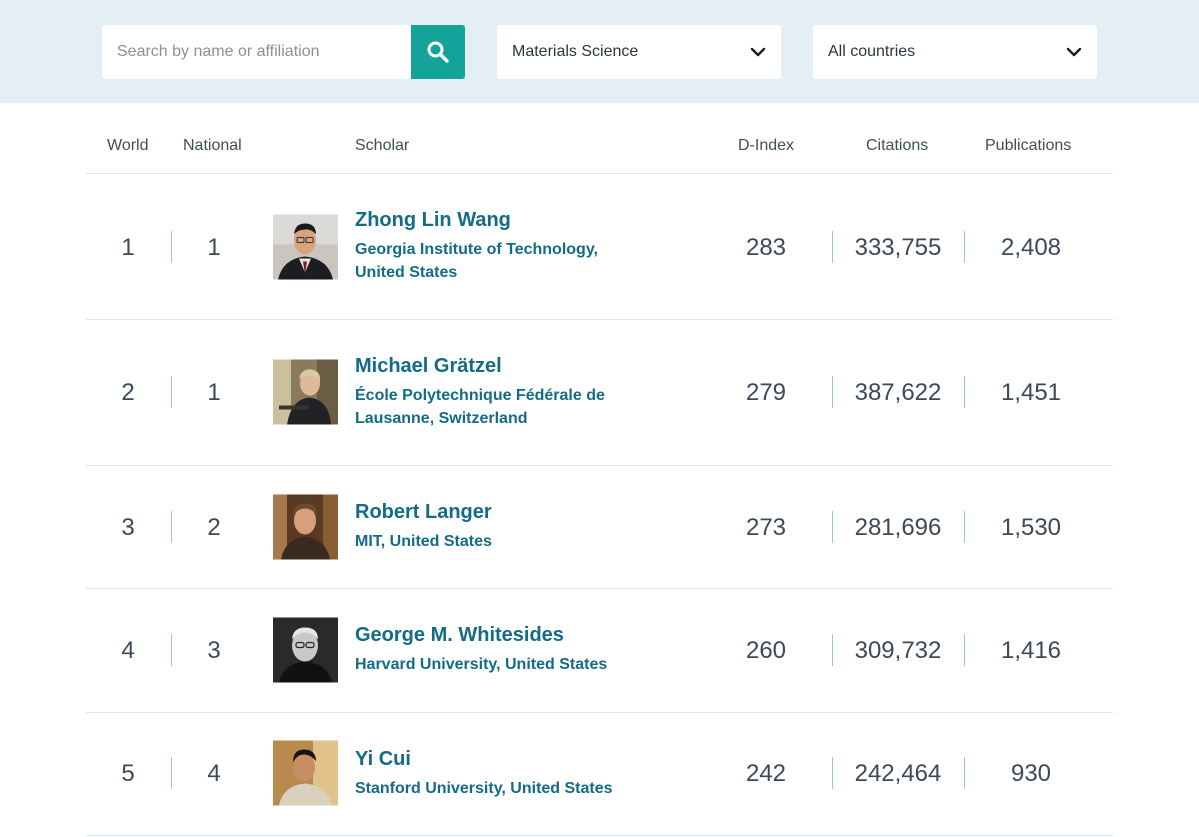  I want to click on scholar-affiliation: Harvard University, United States, so click(481, 664).